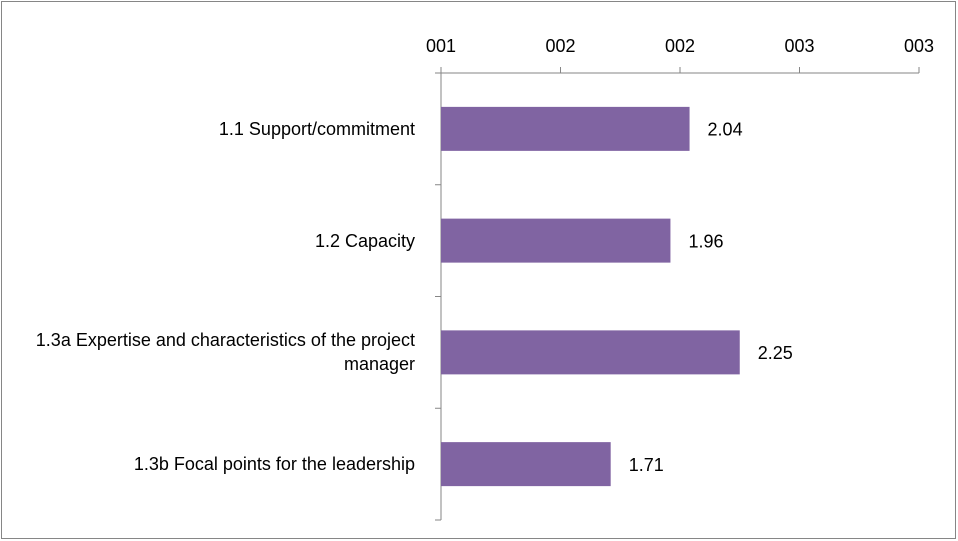 This screenshot has width=958, height=541. I want to click on value-label: 1.71, so click(646, 465).